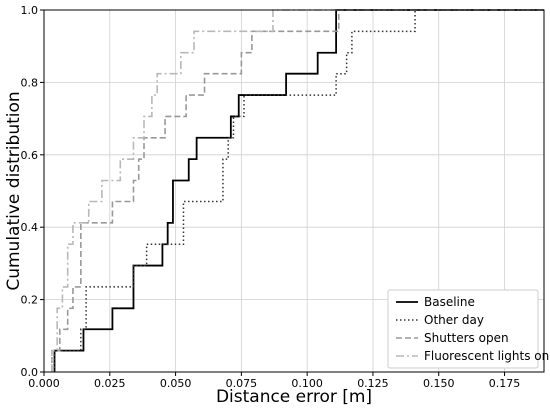 This screenshot has width=550, height=409. I want to click on y-tick-label: 0.8, so click(30, 82).